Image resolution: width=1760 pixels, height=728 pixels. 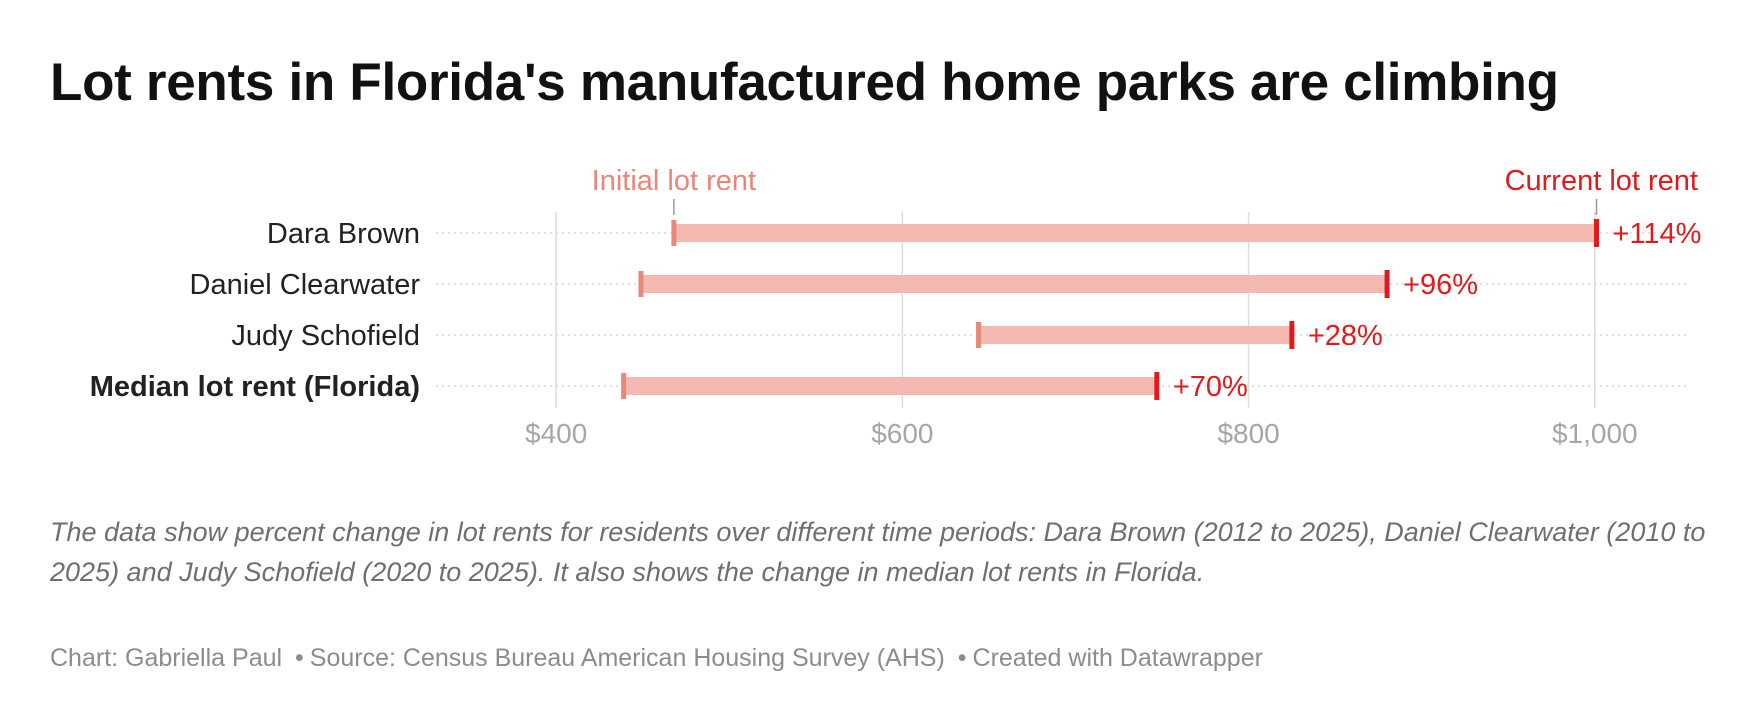 What do you see at coordinates (1248, 433) in the screenshot?
I see `x-tick-label: $800` at bounding box center [1248, 433].